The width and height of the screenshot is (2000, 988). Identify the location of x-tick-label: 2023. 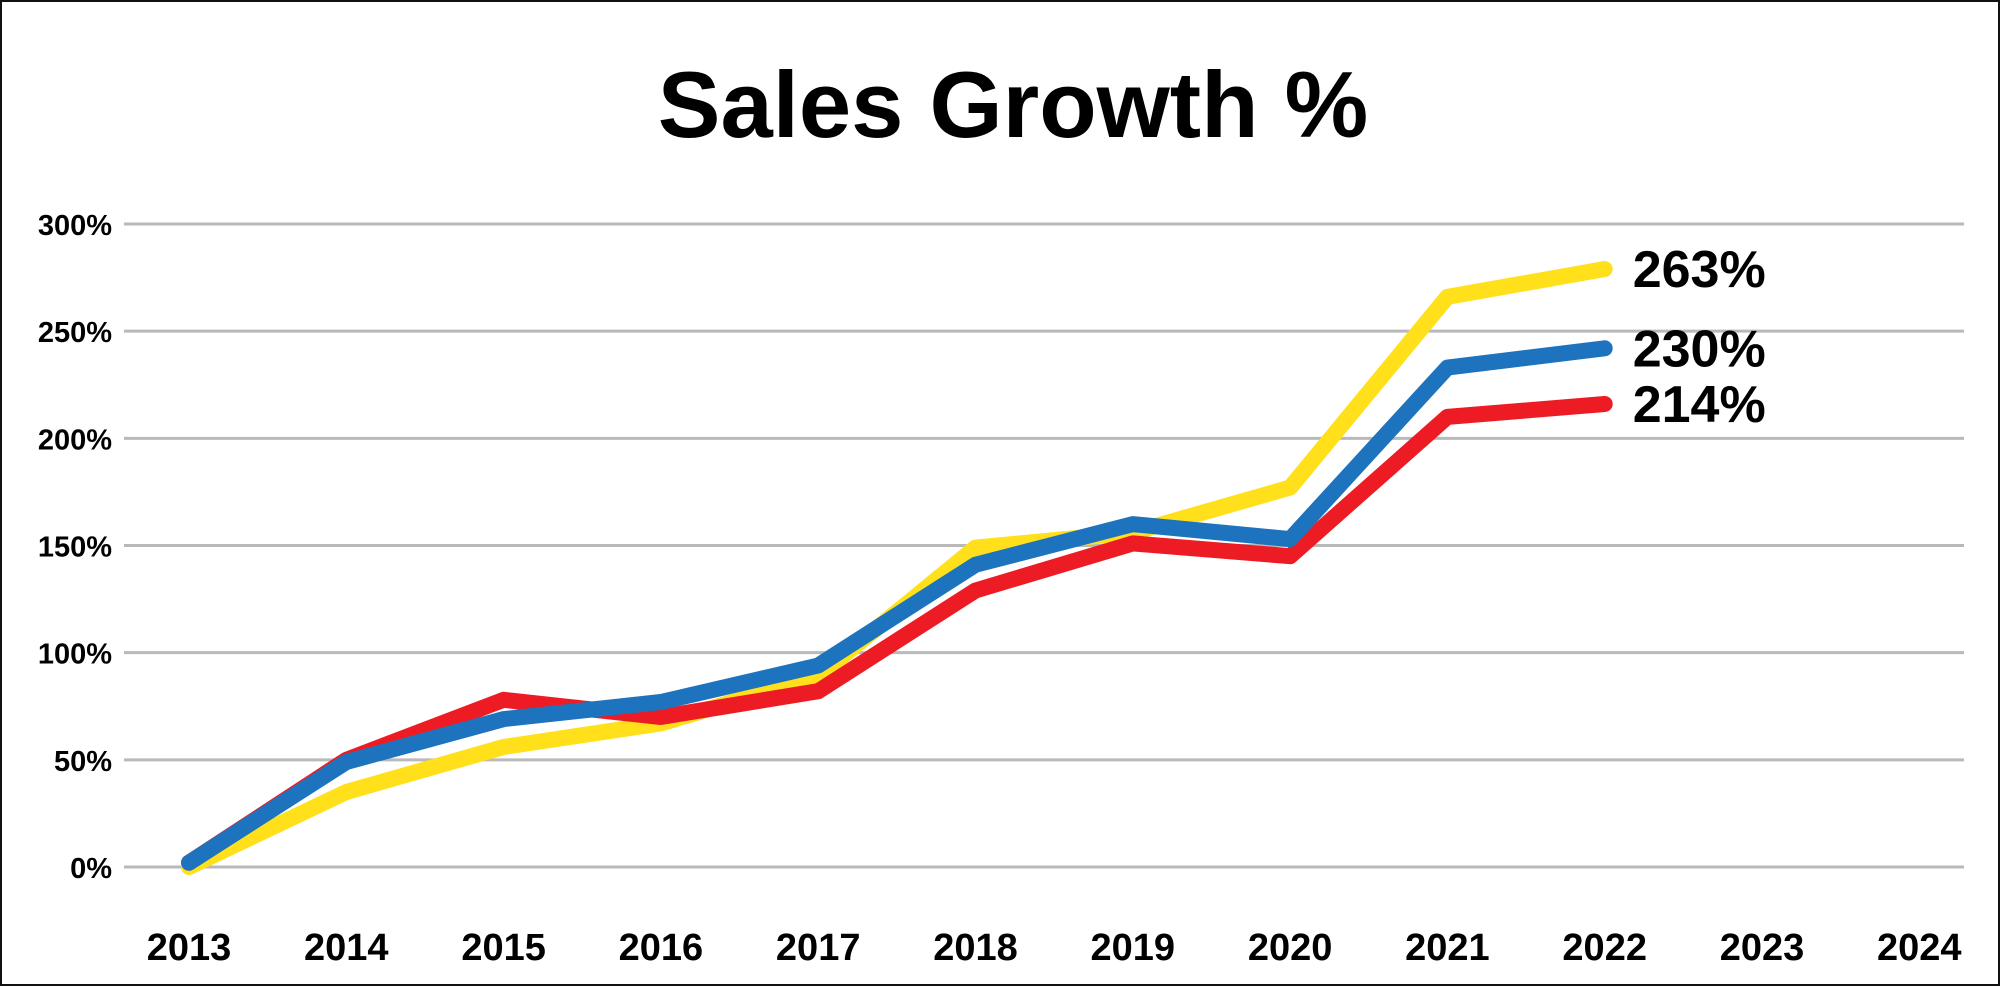
(1762, 948).